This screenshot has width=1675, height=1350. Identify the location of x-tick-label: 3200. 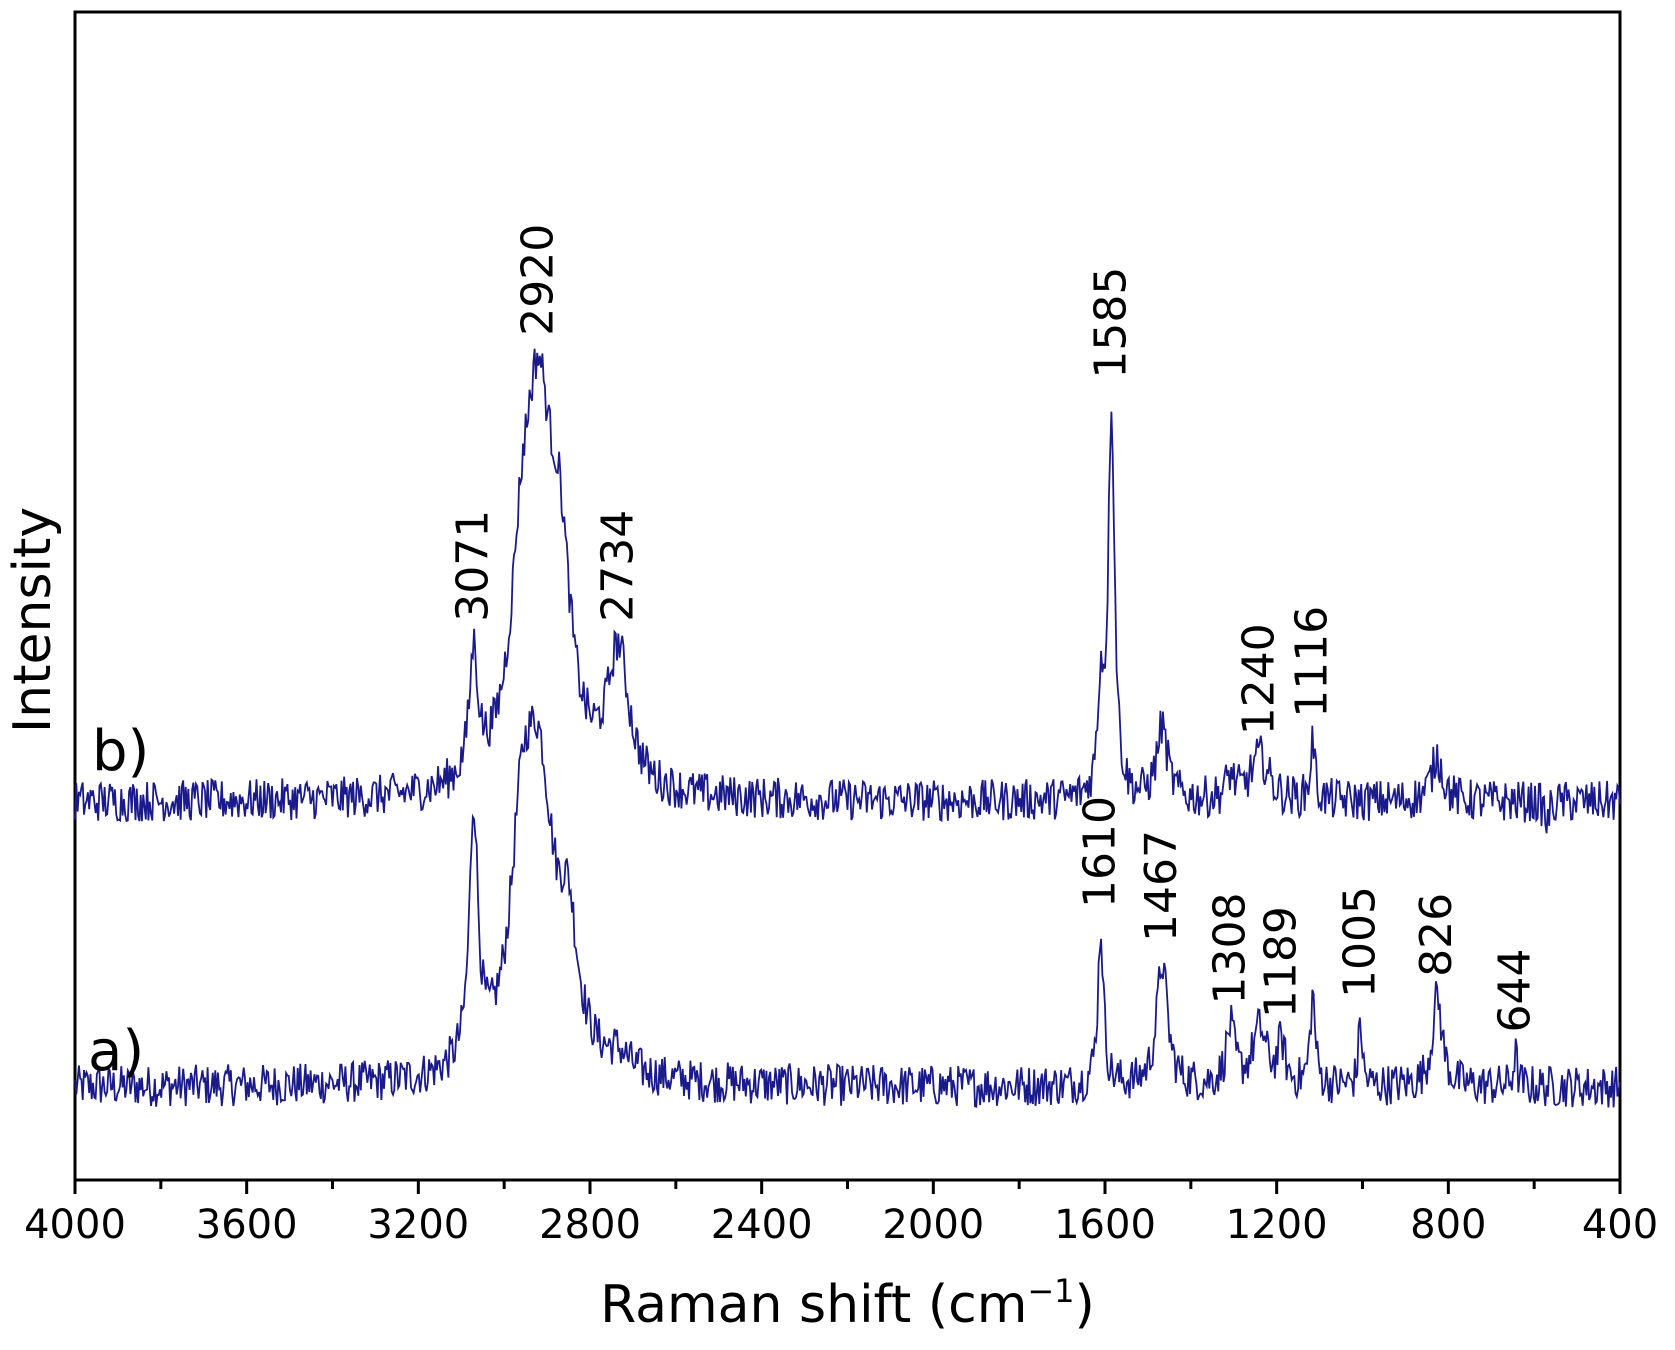
(418, 1225).